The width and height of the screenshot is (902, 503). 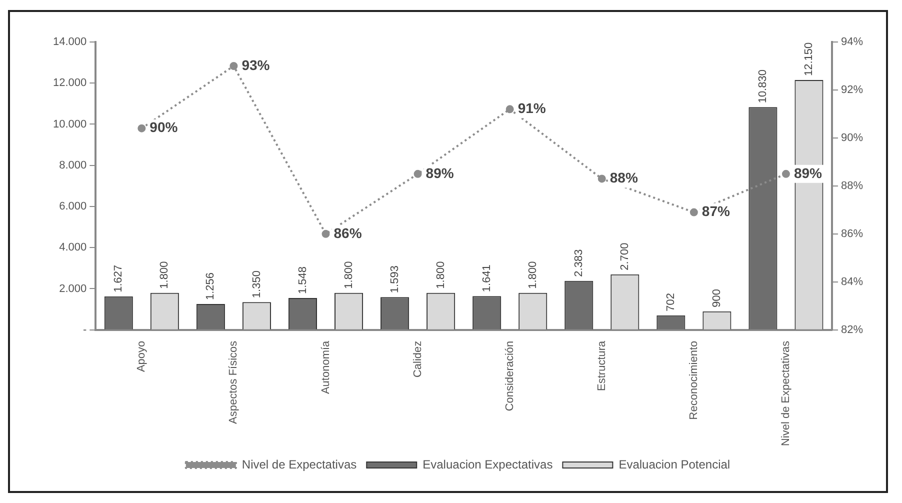 What do you see at coordinates (624, 256) in the screenshot?
I see `data-label: 2.700` at bounding box center [624, 256].